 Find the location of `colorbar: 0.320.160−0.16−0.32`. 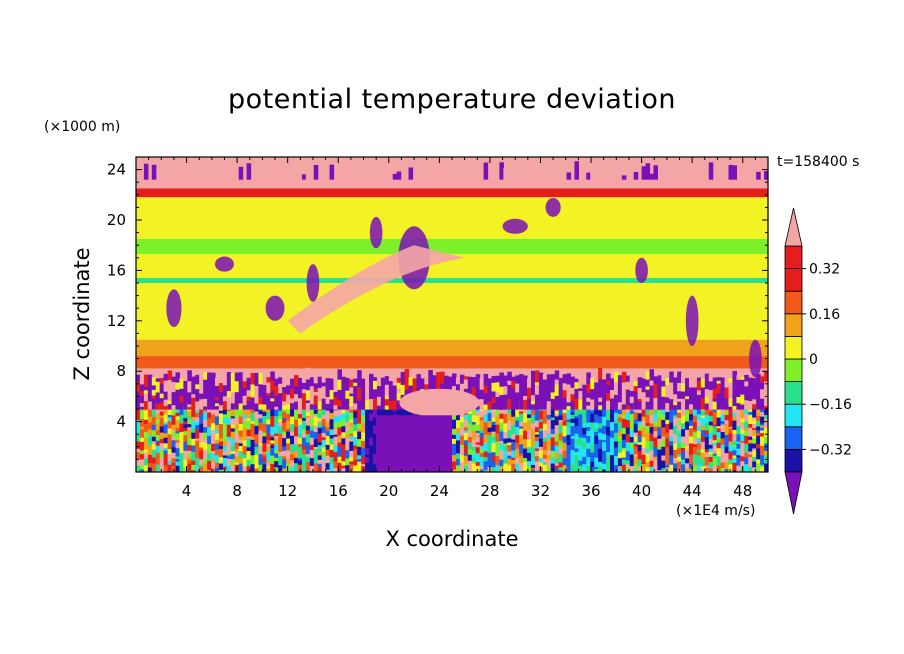

colorbar: 0.320.160−0.16−0.32 is located at coordinates (818, 361).